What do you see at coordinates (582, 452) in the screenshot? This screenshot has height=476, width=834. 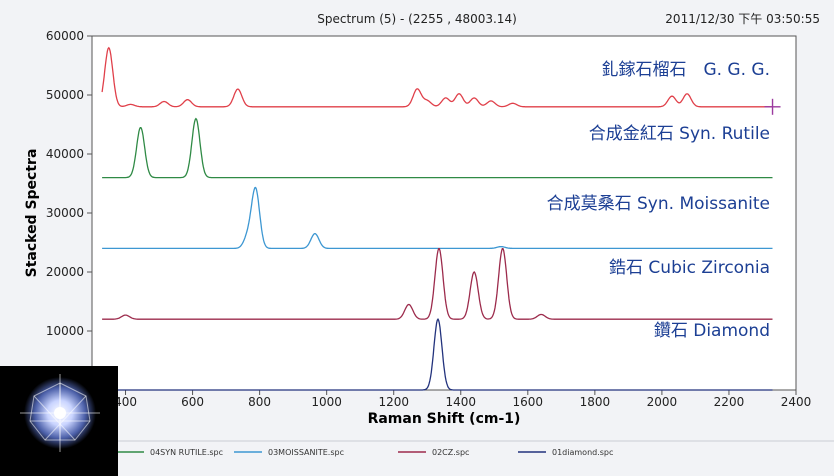 I see `legend-label: 01diamond.spc` at bounding box center [582, 452].